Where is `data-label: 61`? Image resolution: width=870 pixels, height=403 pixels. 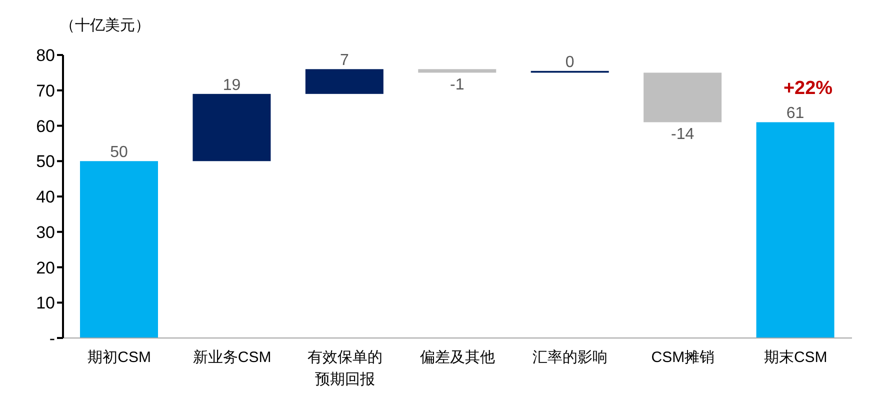
data-label: 61 is located at coordinates (795, 113).